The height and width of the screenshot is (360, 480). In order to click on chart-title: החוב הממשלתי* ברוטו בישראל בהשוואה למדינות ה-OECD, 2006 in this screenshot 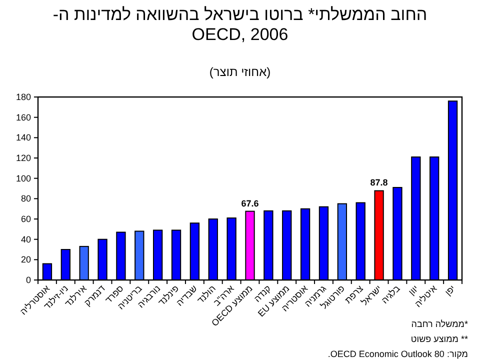, I will do `click(240, 25)`.